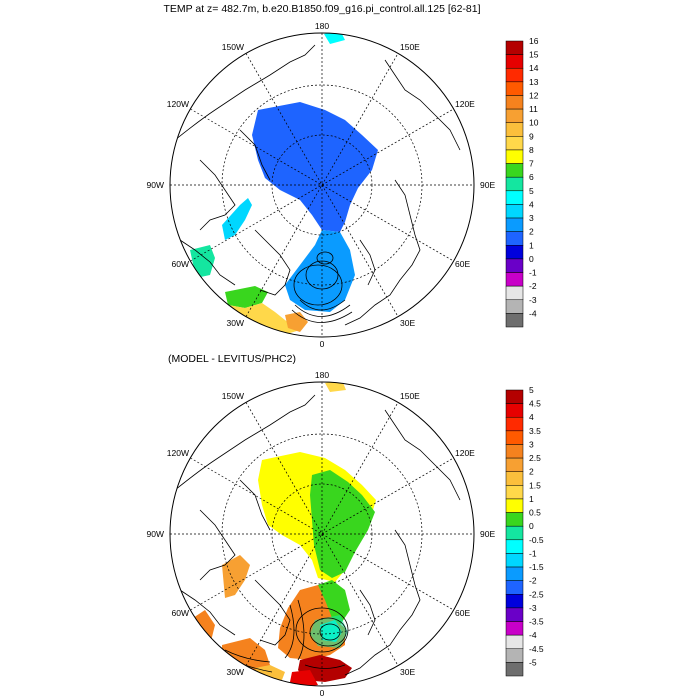 This screenshot has height=700, width=700. Describe the element at coordinates (233, 396) in the screenshot. I see `bottom-label-150w: 150W` at that location.